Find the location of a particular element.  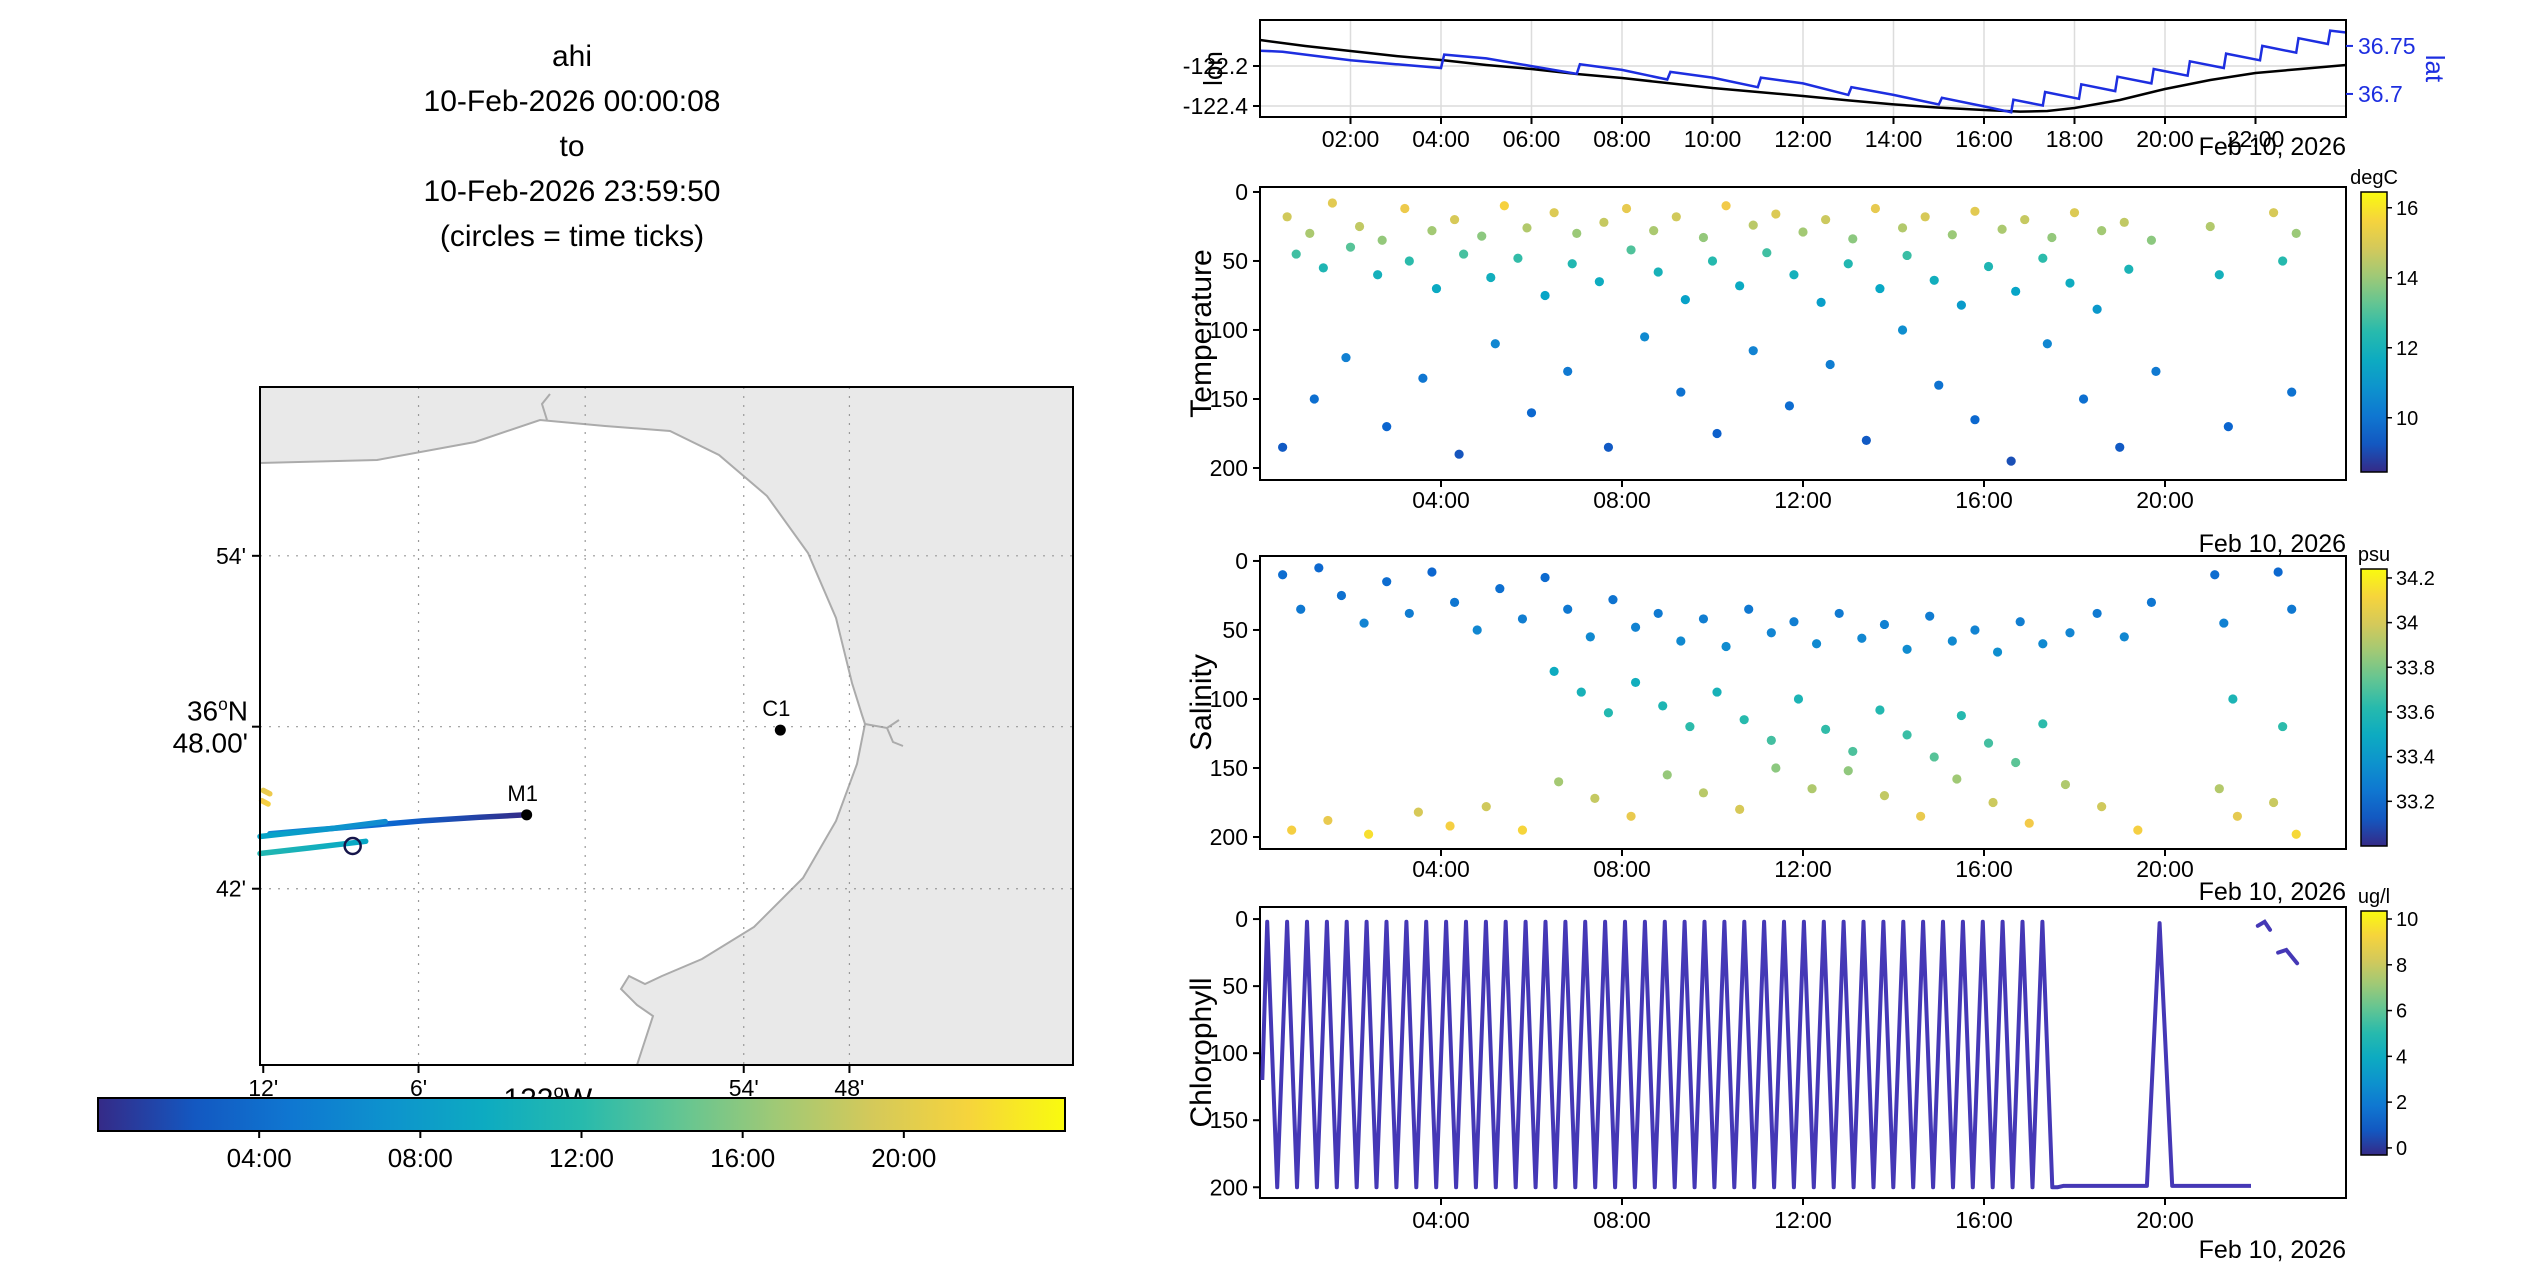

vehicle-track is located at coordinates (393, 822).